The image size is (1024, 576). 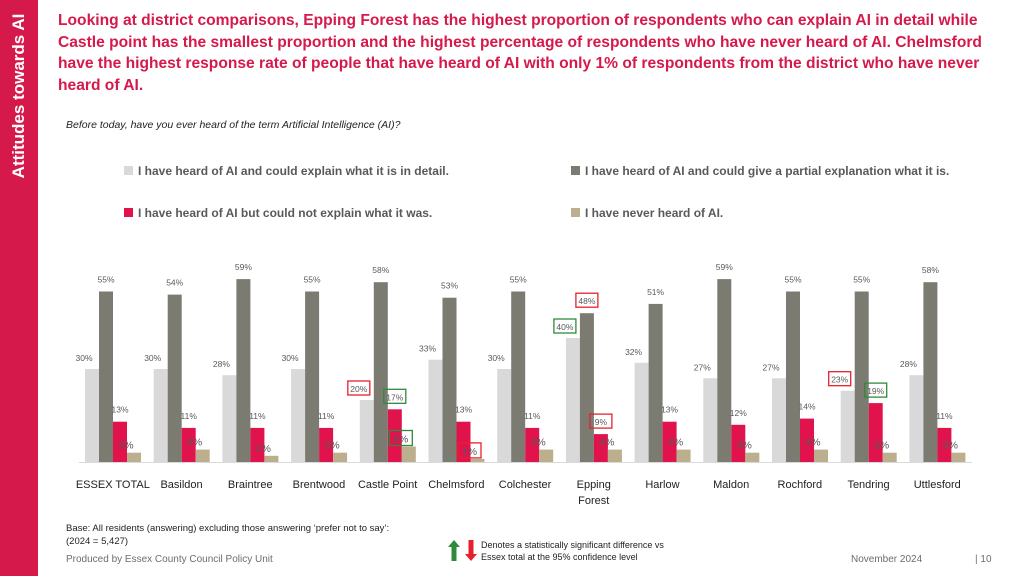 I want to click on bar-s0-c9, so click(x=710, y=420).